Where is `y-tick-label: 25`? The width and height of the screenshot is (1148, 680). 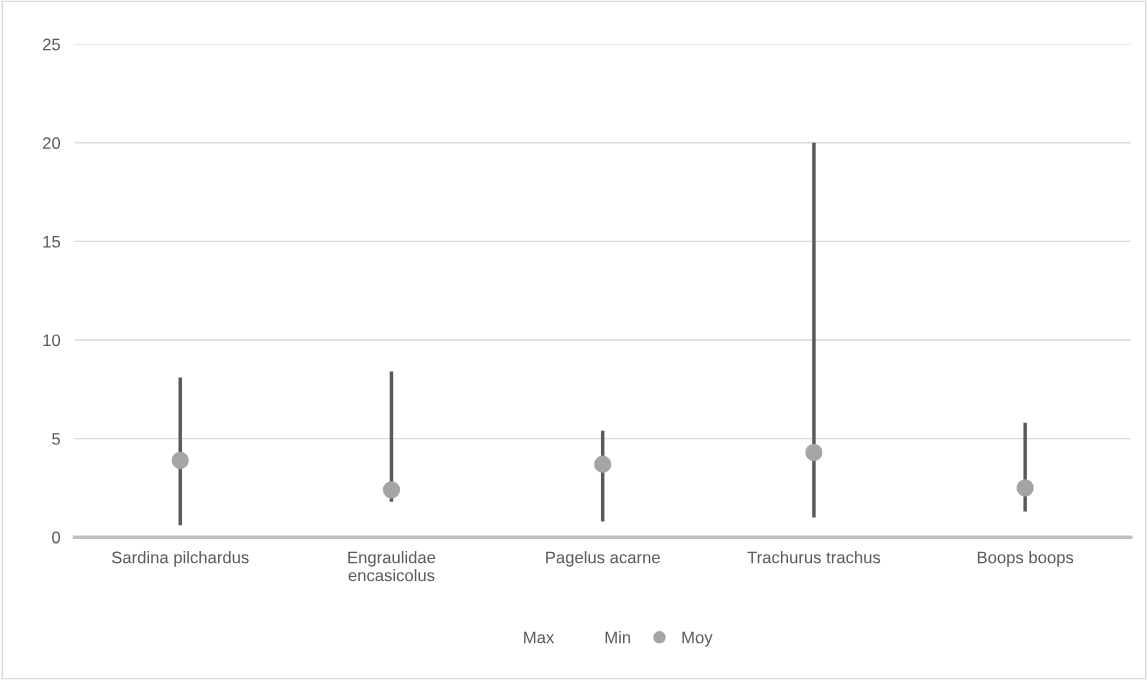
y-tick-label: 25 is located at coordinates (52, 44).